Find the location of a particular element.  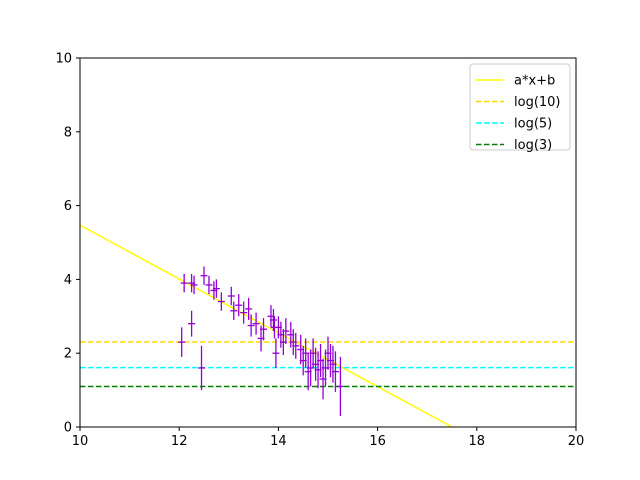

legend-box is located at coordinates (520, 107).